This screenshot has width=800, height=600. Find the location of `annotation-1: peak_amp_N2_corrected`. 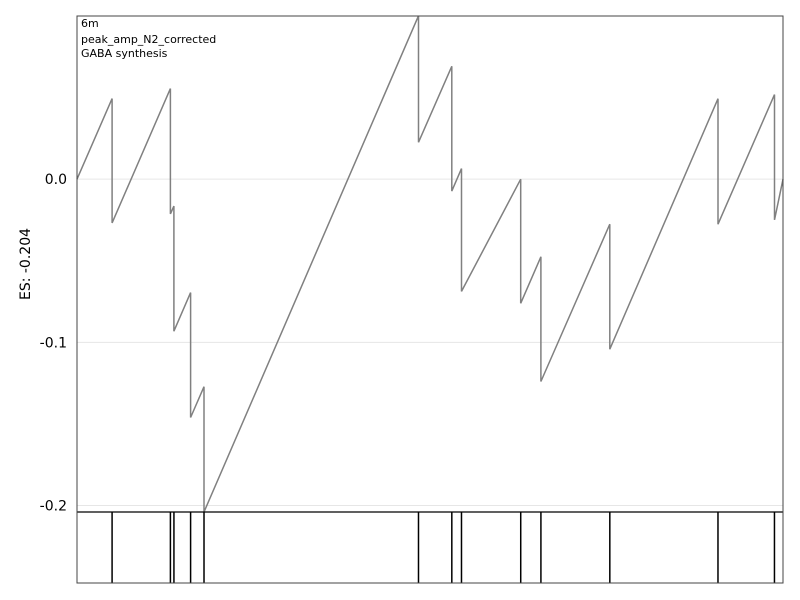

annotation-1: peak_amp_N2_corrected is located at coordinates (148, 39).